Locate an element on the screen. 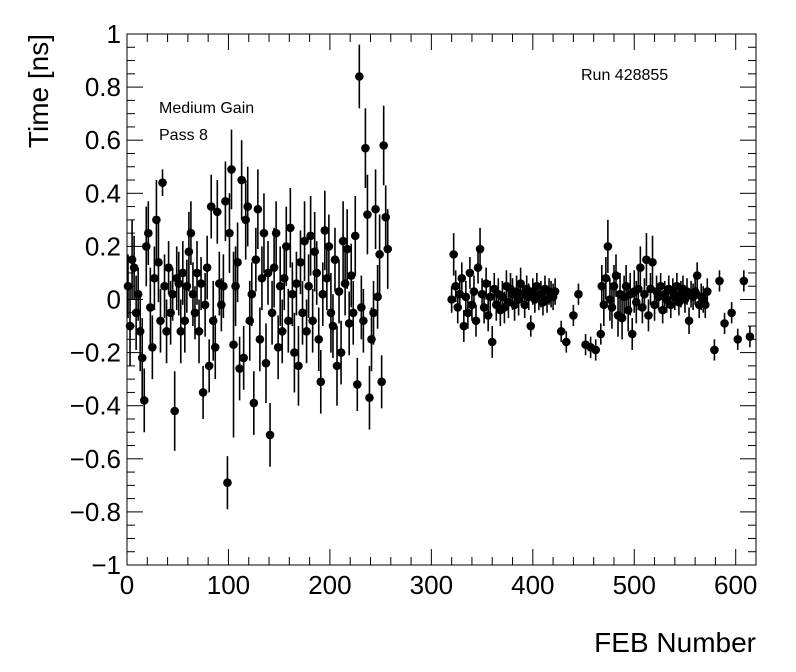 The width and height of the screenshot is (796, 672). y-tick-label: −0.2 is located at coordinates (95, 353).